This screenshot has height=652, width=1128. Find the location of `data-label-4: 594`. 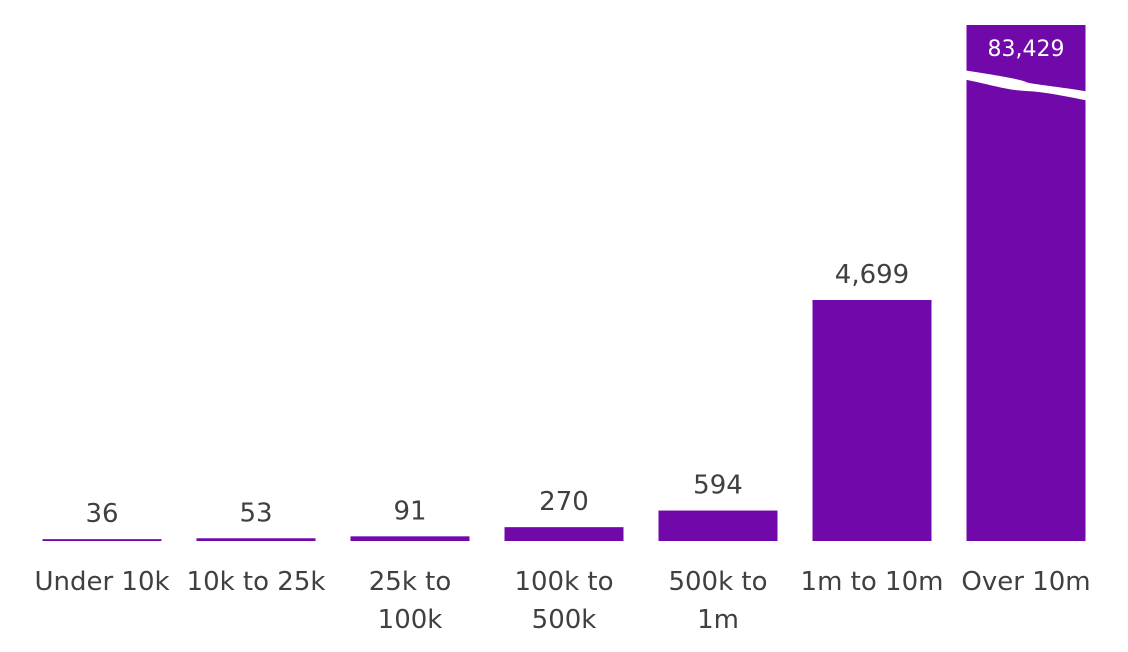

data-label-4: 594 is located at coordinates (718, 486).